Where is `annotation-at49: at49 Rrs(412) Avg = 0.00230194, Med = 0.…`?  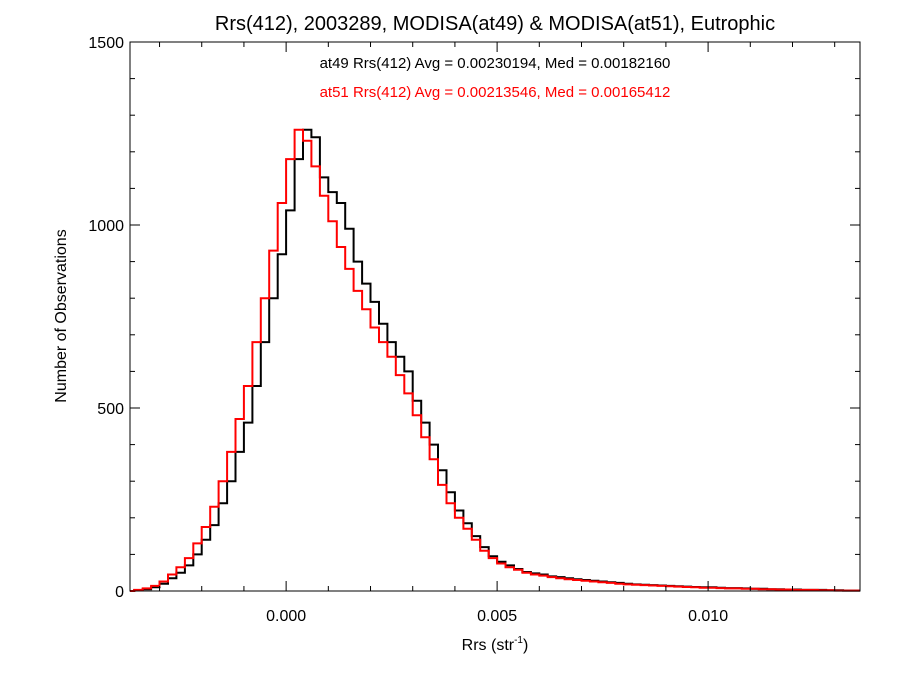 annotation-at49: at49 Rrs(412) Avg = 0.00230194, Med = 0.… is located at coordinates (495, 63).